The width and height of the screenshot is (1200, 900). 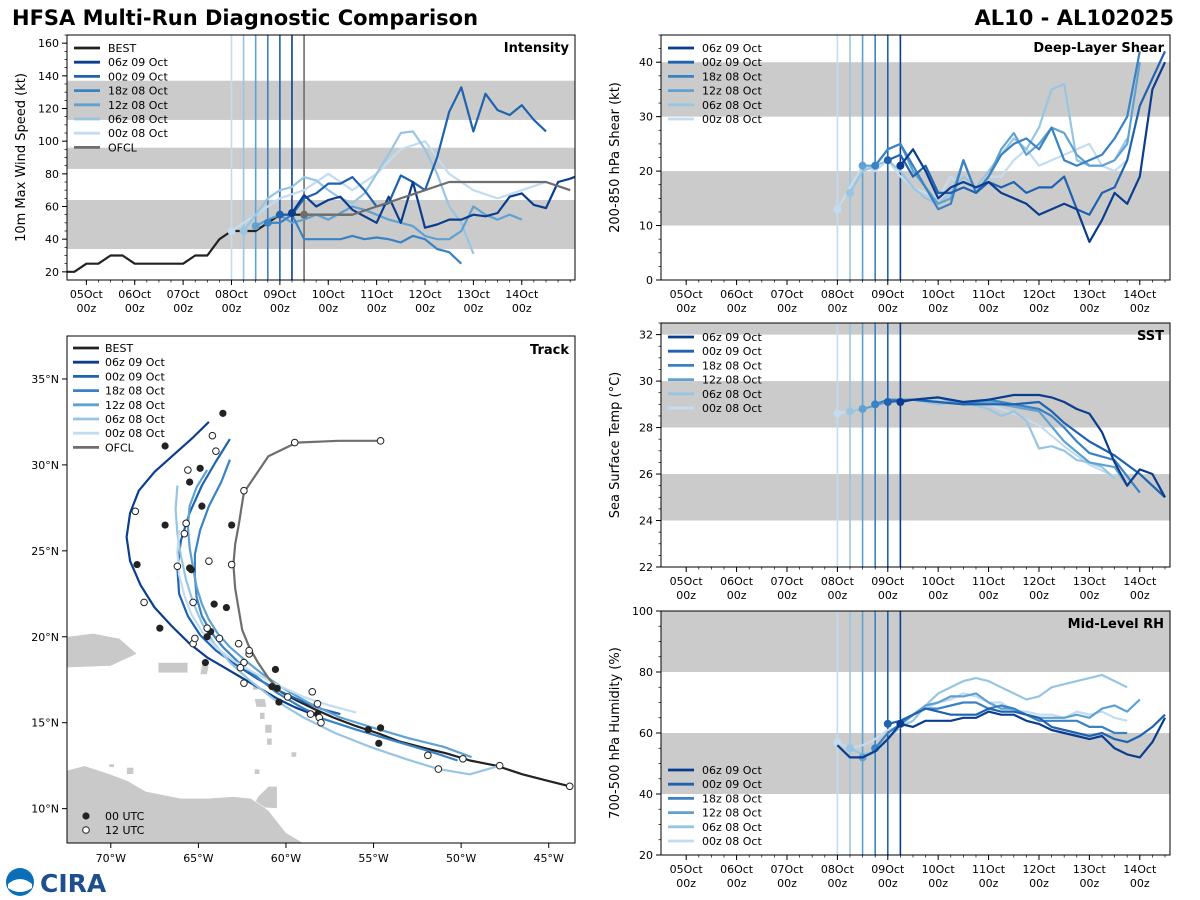 I want to click on panel-title: Deep-Layer Shear, so click(x=1098, y=48).